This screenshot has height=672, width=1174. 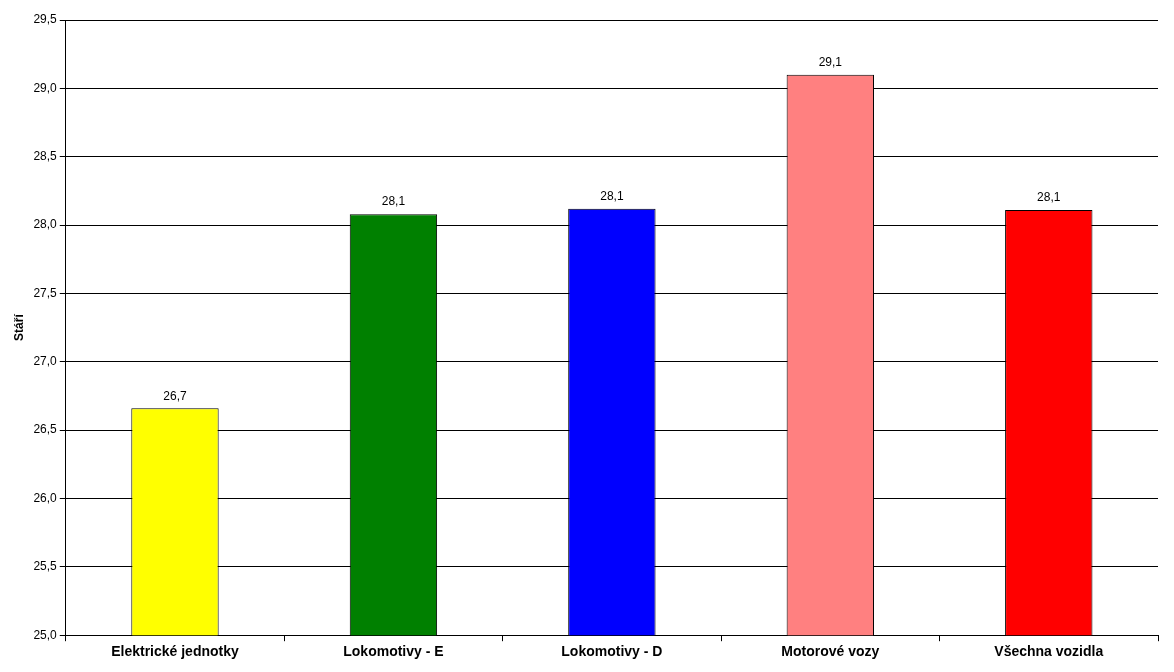 What do you see at coordinates (45, 156) in the screenshot?
I see `y-tick-label: 28,5` at bounding box center [45, 156].